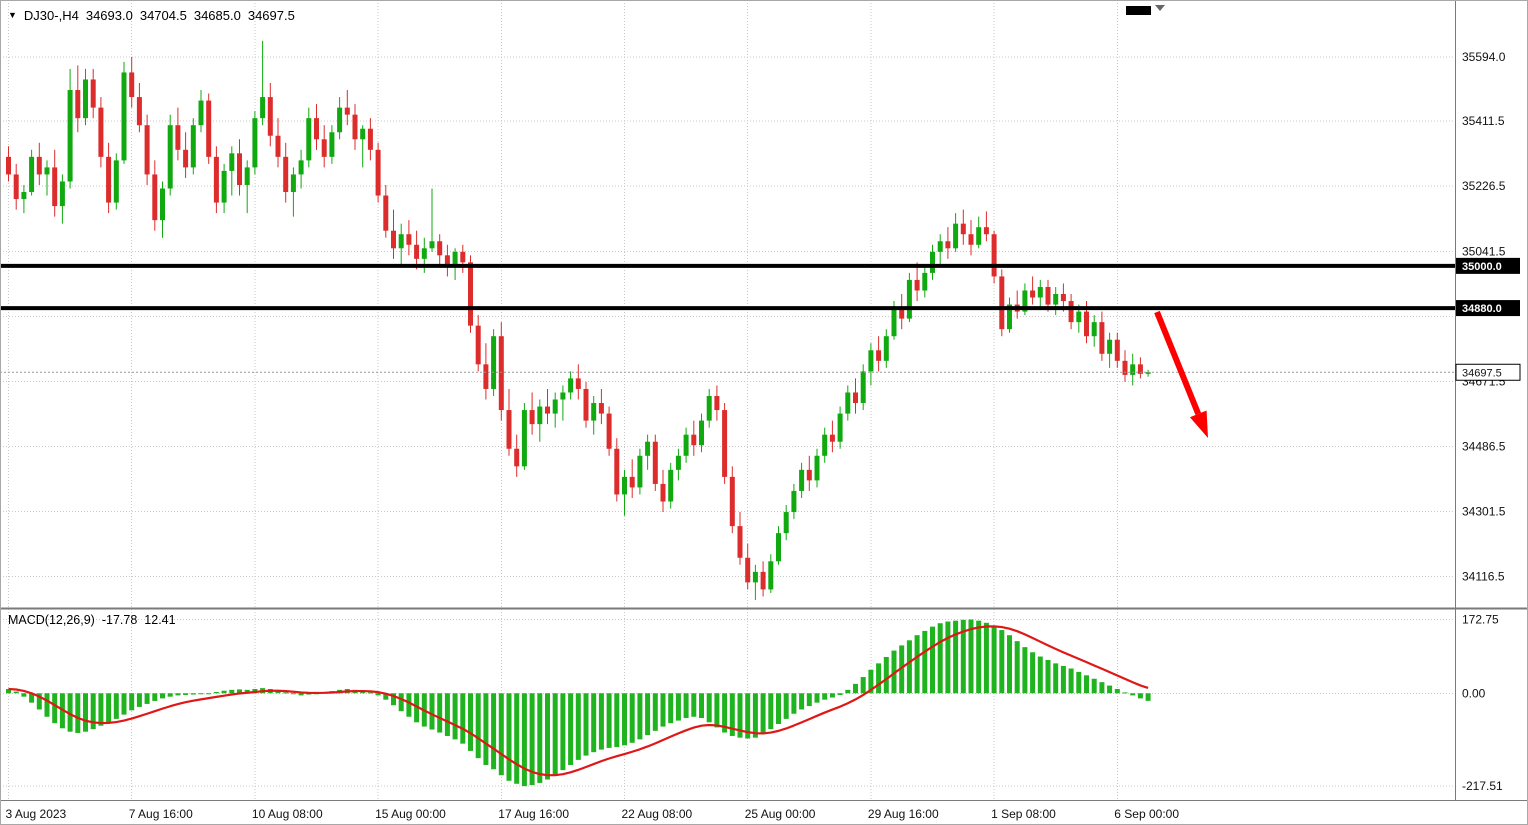 This screenshot has width=1528, height=825. Describe the element at coordinates (1138, 10) in the screenshot. I see `object-rectangle` at that location.